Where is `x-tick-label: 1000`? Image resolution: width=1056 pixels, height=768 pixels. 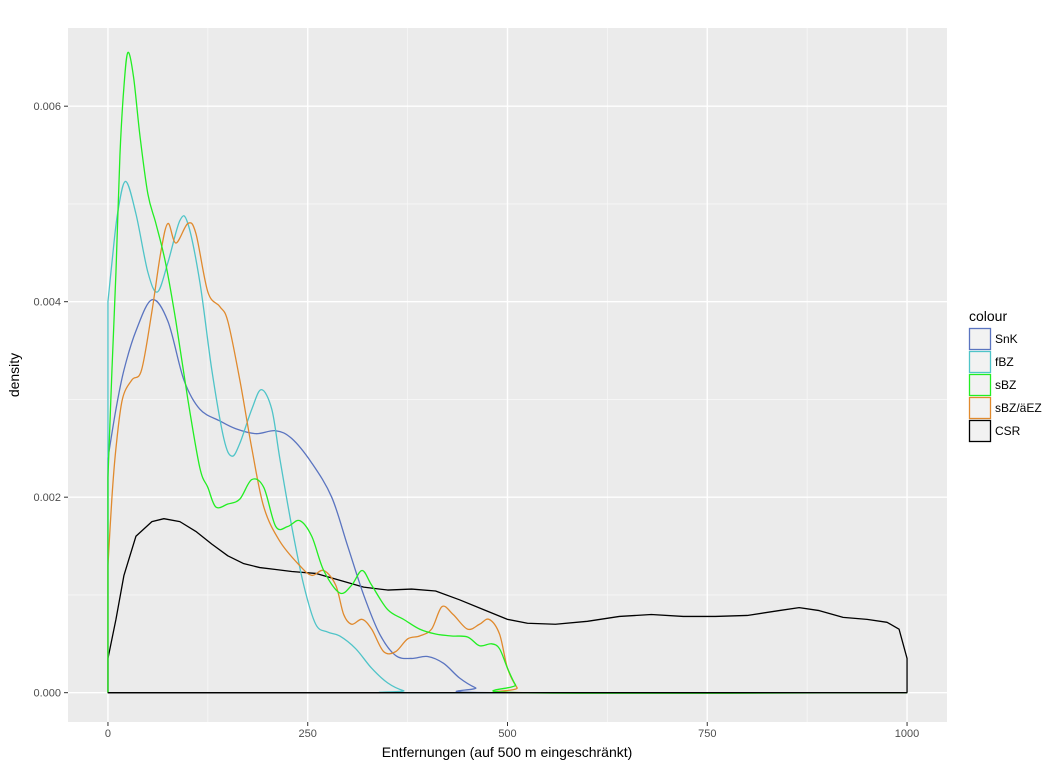 x-tick-label: 1000 is located at coordinates (907, 734).